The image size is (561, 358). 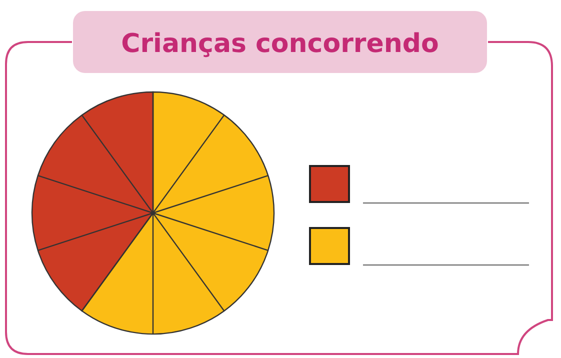 What do you see at coordinates (280, 44) in the screenshot?
I see `chart-title: Crianças concorrendo` at bounding box center [280, 44].